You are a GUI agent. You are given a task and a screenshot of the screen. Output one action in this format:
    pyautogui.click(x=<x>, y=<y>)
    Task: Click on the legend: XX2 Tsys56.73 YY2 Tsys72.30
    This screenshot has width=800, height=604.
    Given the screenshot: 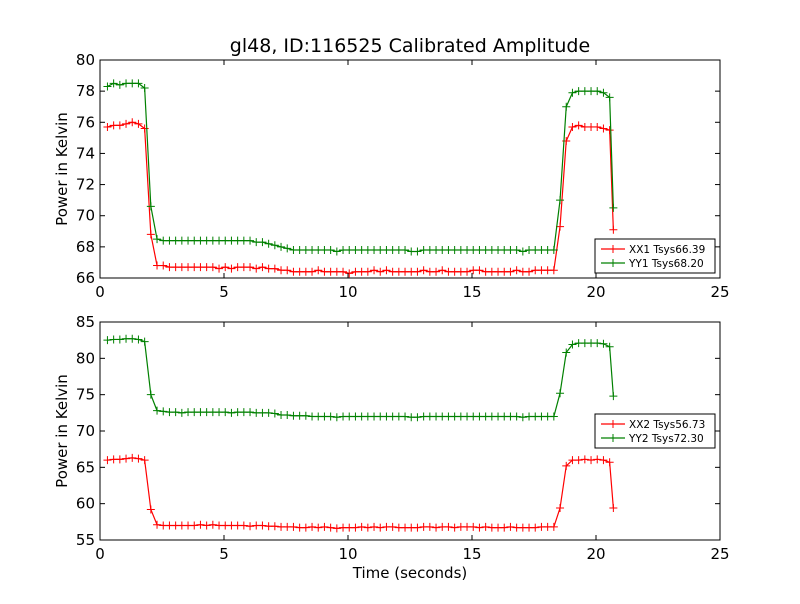 What is the action you would take?
    pyautogui.click(x=655, y=431)
    